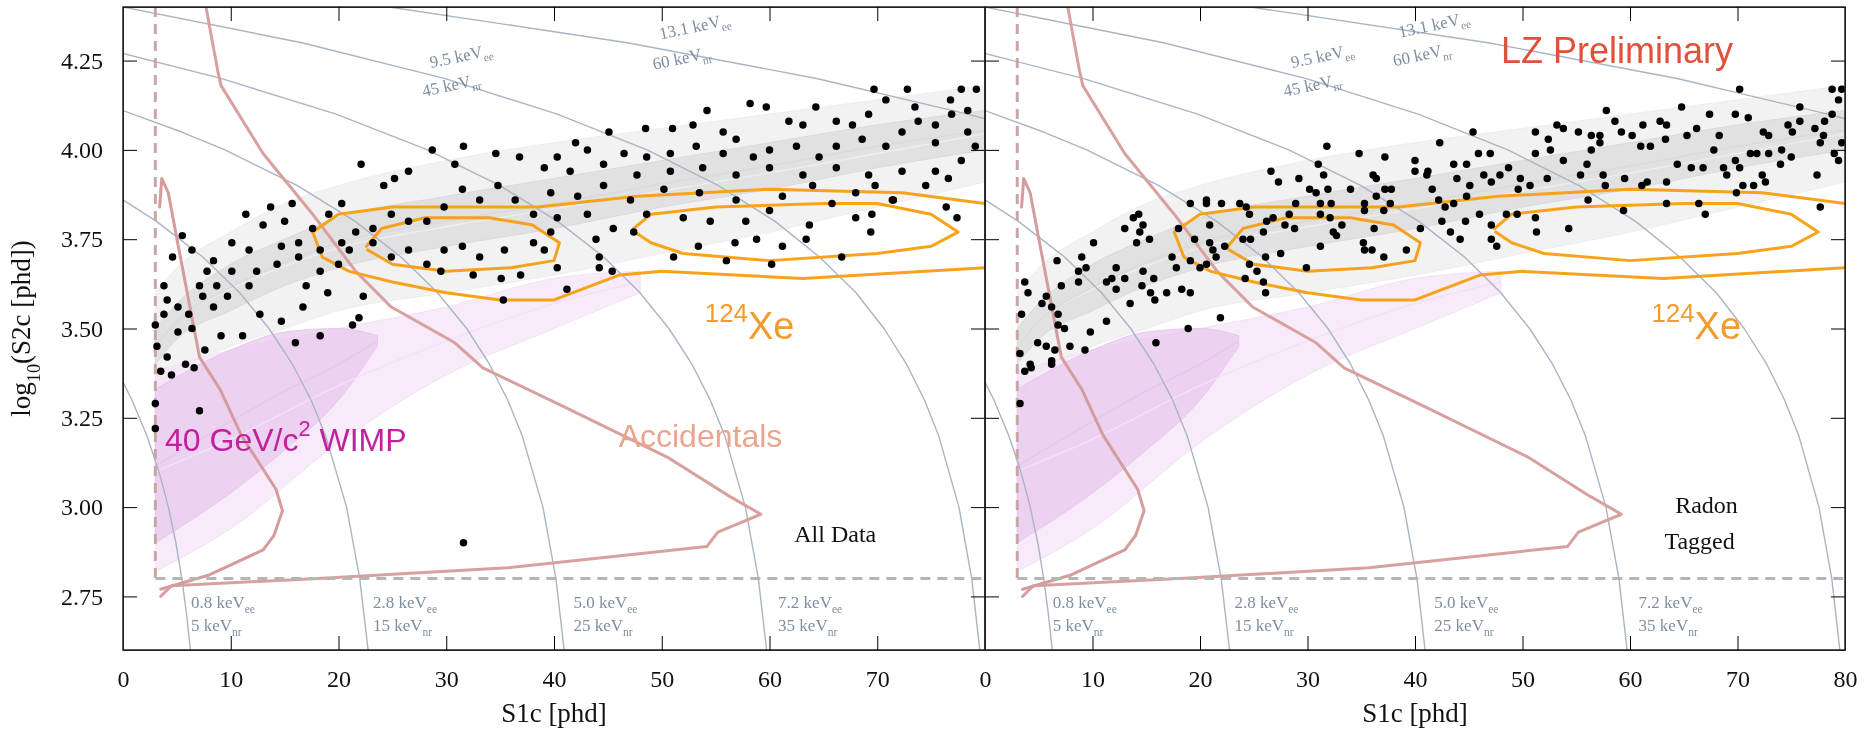  Describe the element at coordinates (82, 239) in the screenshot. I see `y-tick-label: 3.75` at that location.